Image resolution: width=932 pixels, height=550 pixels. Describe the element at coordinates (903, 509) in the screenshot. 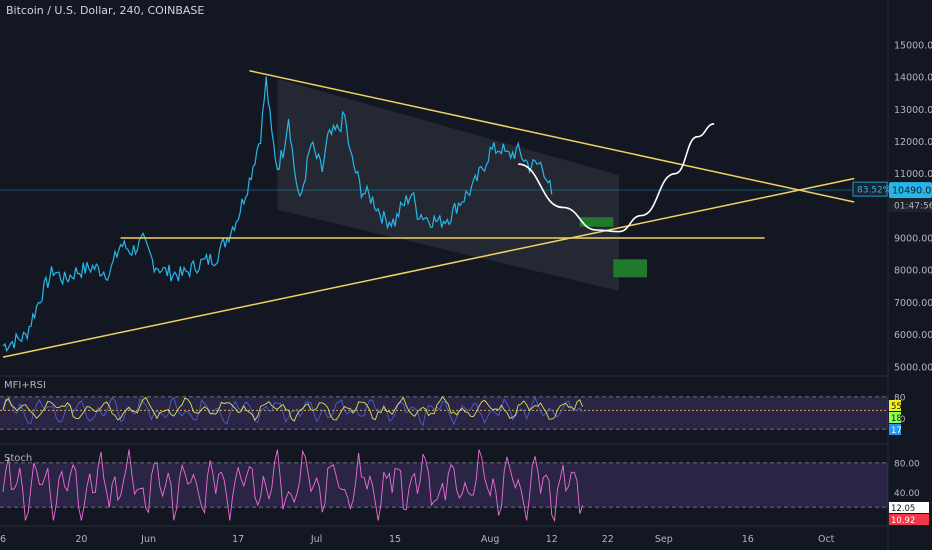

I see `indicator-value: 12.05` at that location.